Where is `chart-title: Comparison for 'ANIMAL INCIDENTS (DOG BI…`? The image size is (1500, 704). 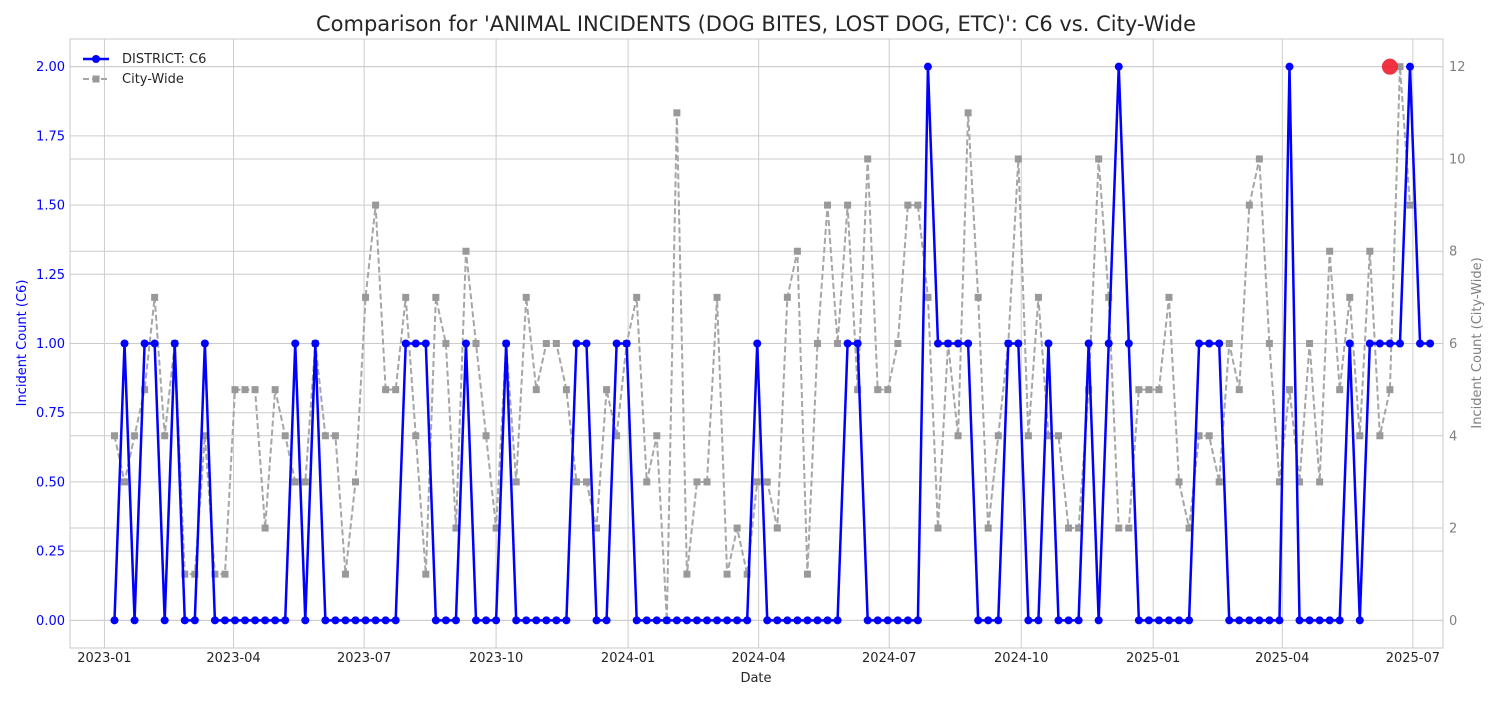
chart-title: Comparison for 'ANIMAL INCIDENTS (DOG BI… is located at coordinates (756, 24).